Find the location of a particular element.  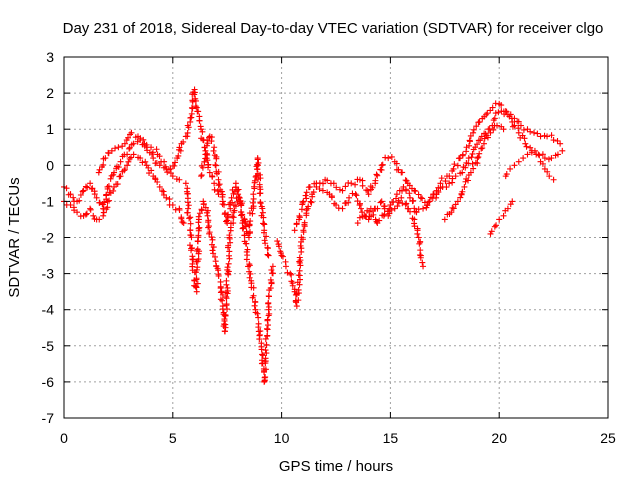

y-tick-label: 3 is located at coordinates (50, 57).